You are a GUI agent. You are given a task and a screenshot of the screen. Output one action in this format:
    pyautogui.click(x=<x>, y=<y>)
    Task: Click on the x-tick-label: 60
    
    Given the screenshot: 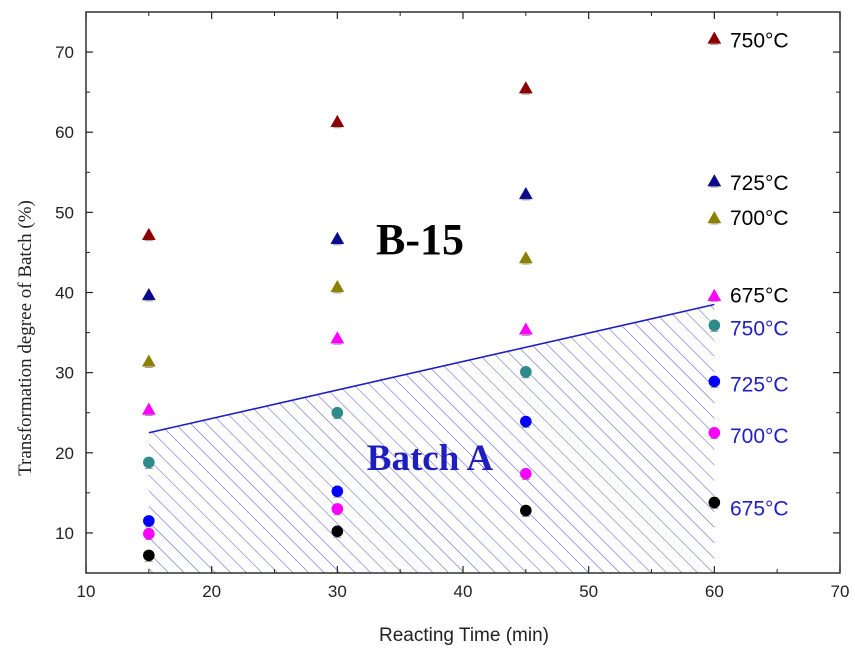 What is the action you would take?
    pyautogui.click(x=714, y=591)
    